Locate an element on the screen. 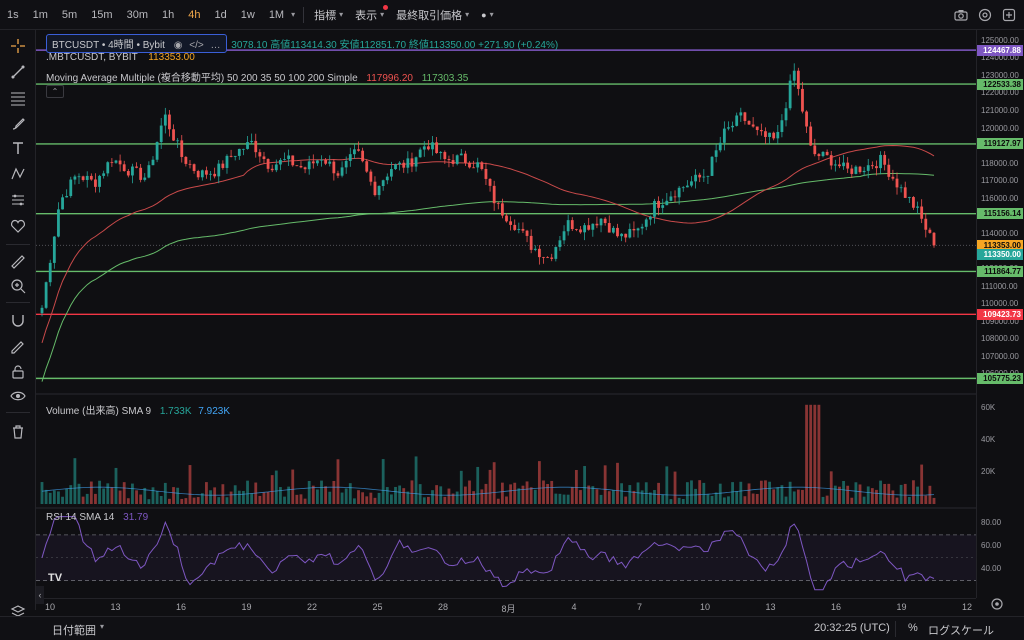 Image resolution: width=1024 pixels, height=640 pixels. fib-tool is located at coordinates (18, 98).